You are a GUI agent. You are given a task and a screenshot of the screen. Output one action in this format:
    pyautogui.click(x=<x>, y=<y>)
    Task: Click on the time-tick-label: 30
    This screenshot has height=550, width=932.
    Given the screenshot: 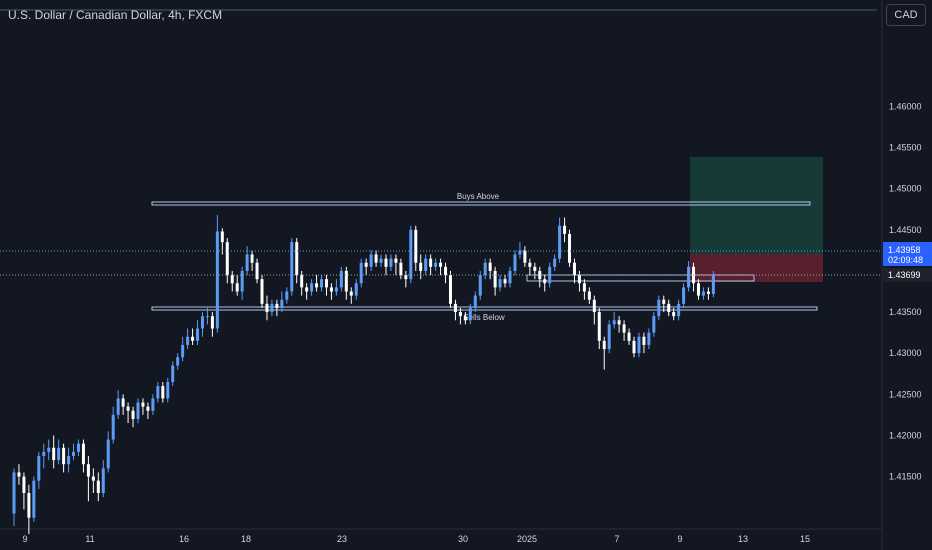 What is the action you would take?
    pyautogui.click(x=463, y=539)
    